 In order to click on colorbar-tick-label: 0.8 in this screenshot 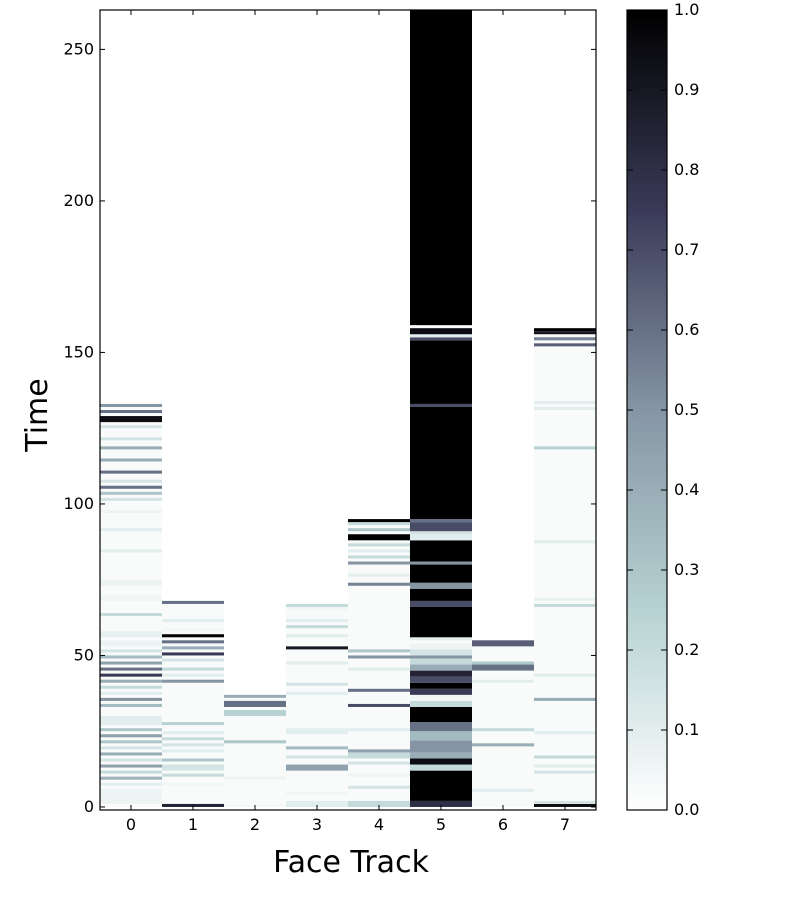, I will do `click(686, 169)`.